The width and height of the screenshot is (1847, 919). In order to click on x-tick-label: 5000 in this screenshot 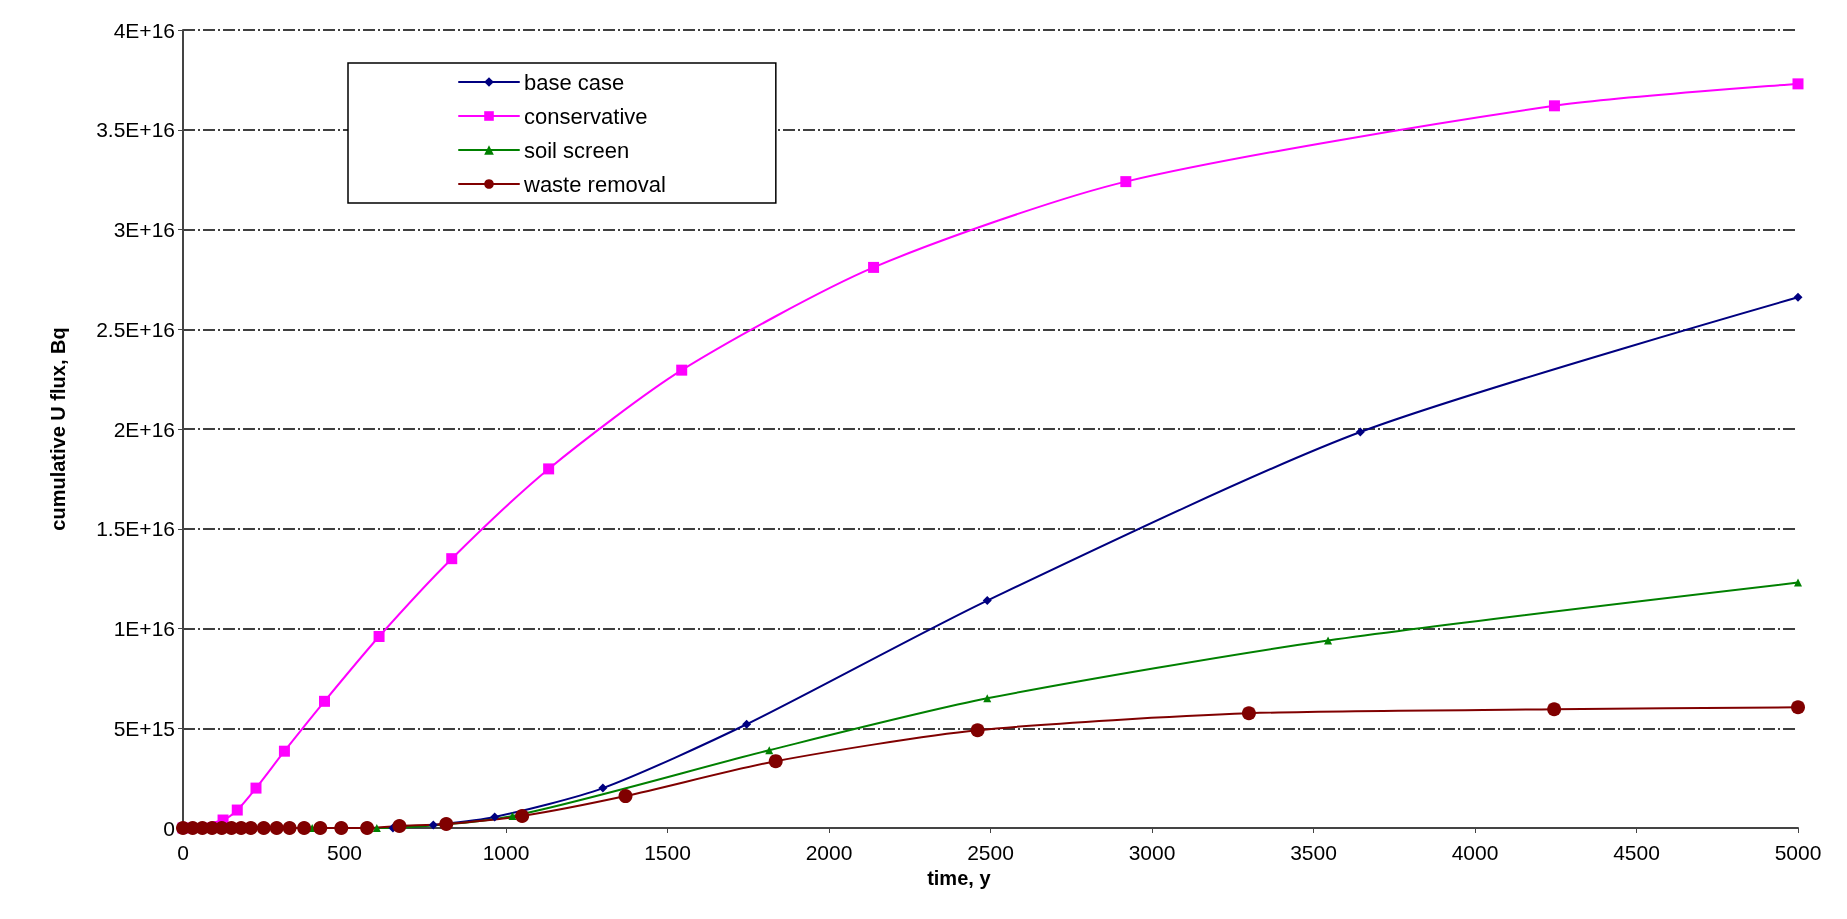, I will do `click(1798, 852)`.